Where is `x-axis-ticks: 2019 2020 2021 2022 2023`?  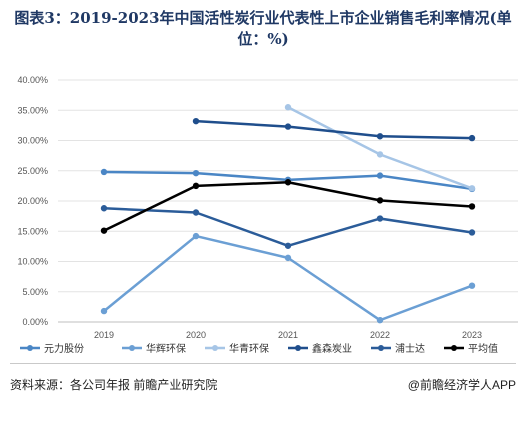
x-axis-ticks: 2019 2020 2021 2022 2023 is located at coordinates (288, 335).